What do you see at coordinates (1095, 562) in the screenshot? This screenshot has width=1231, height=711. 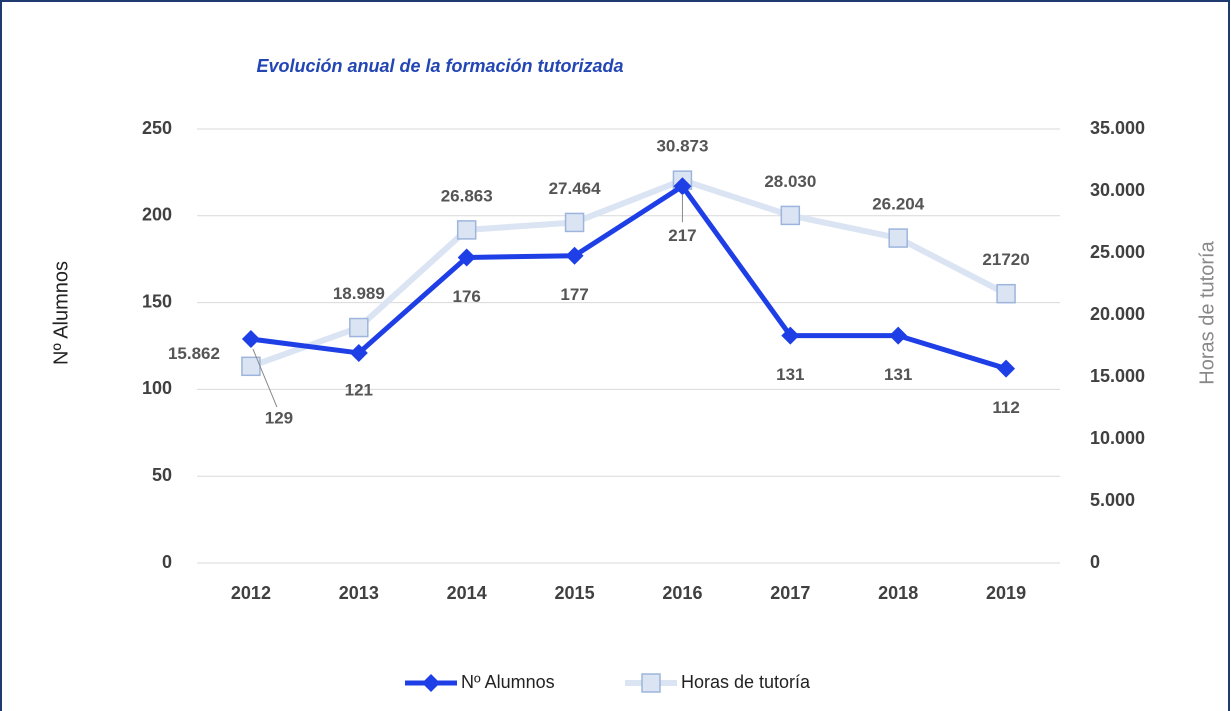 I see `y2-tick-label: 0` at bounding box center [1095, 562].